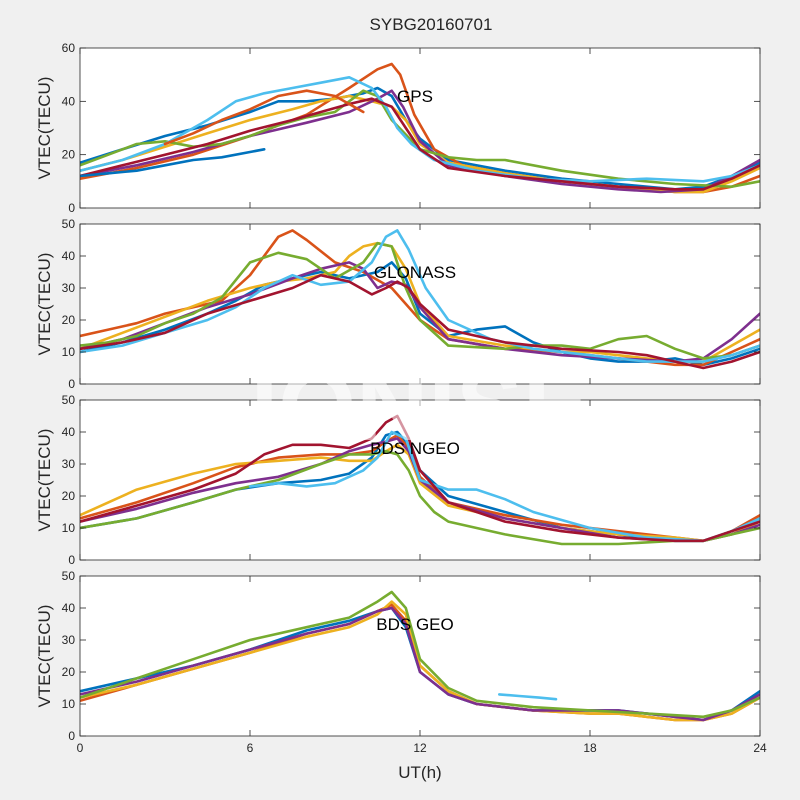 The width and height of the screenshot is (800, 800). Describe the element at coordinates (420, 406) in the screenshot. I see `watermark: IONISE` at that location.